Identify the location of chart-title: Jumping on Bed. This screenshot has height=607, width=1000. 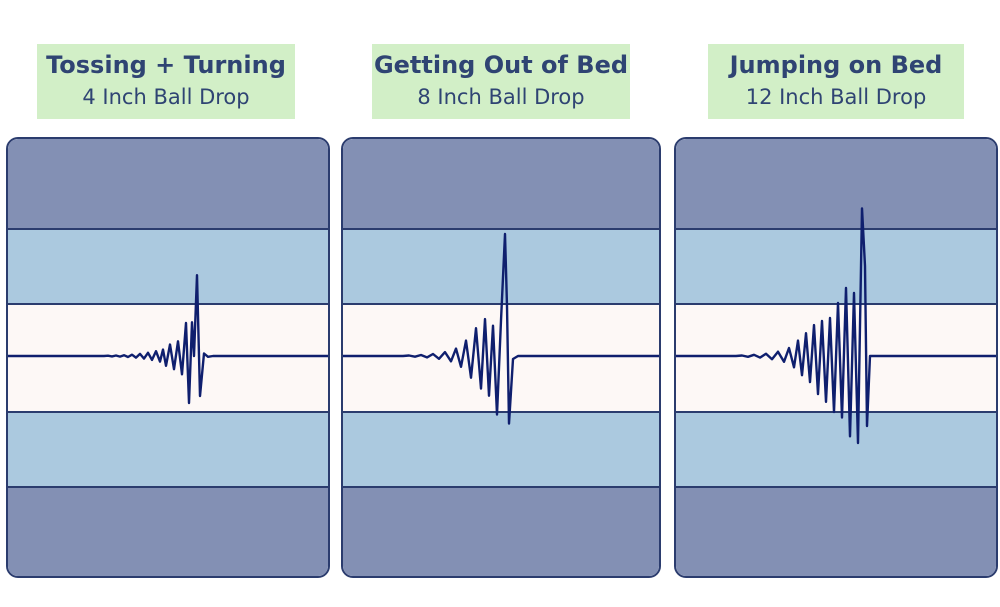
(836, 65).